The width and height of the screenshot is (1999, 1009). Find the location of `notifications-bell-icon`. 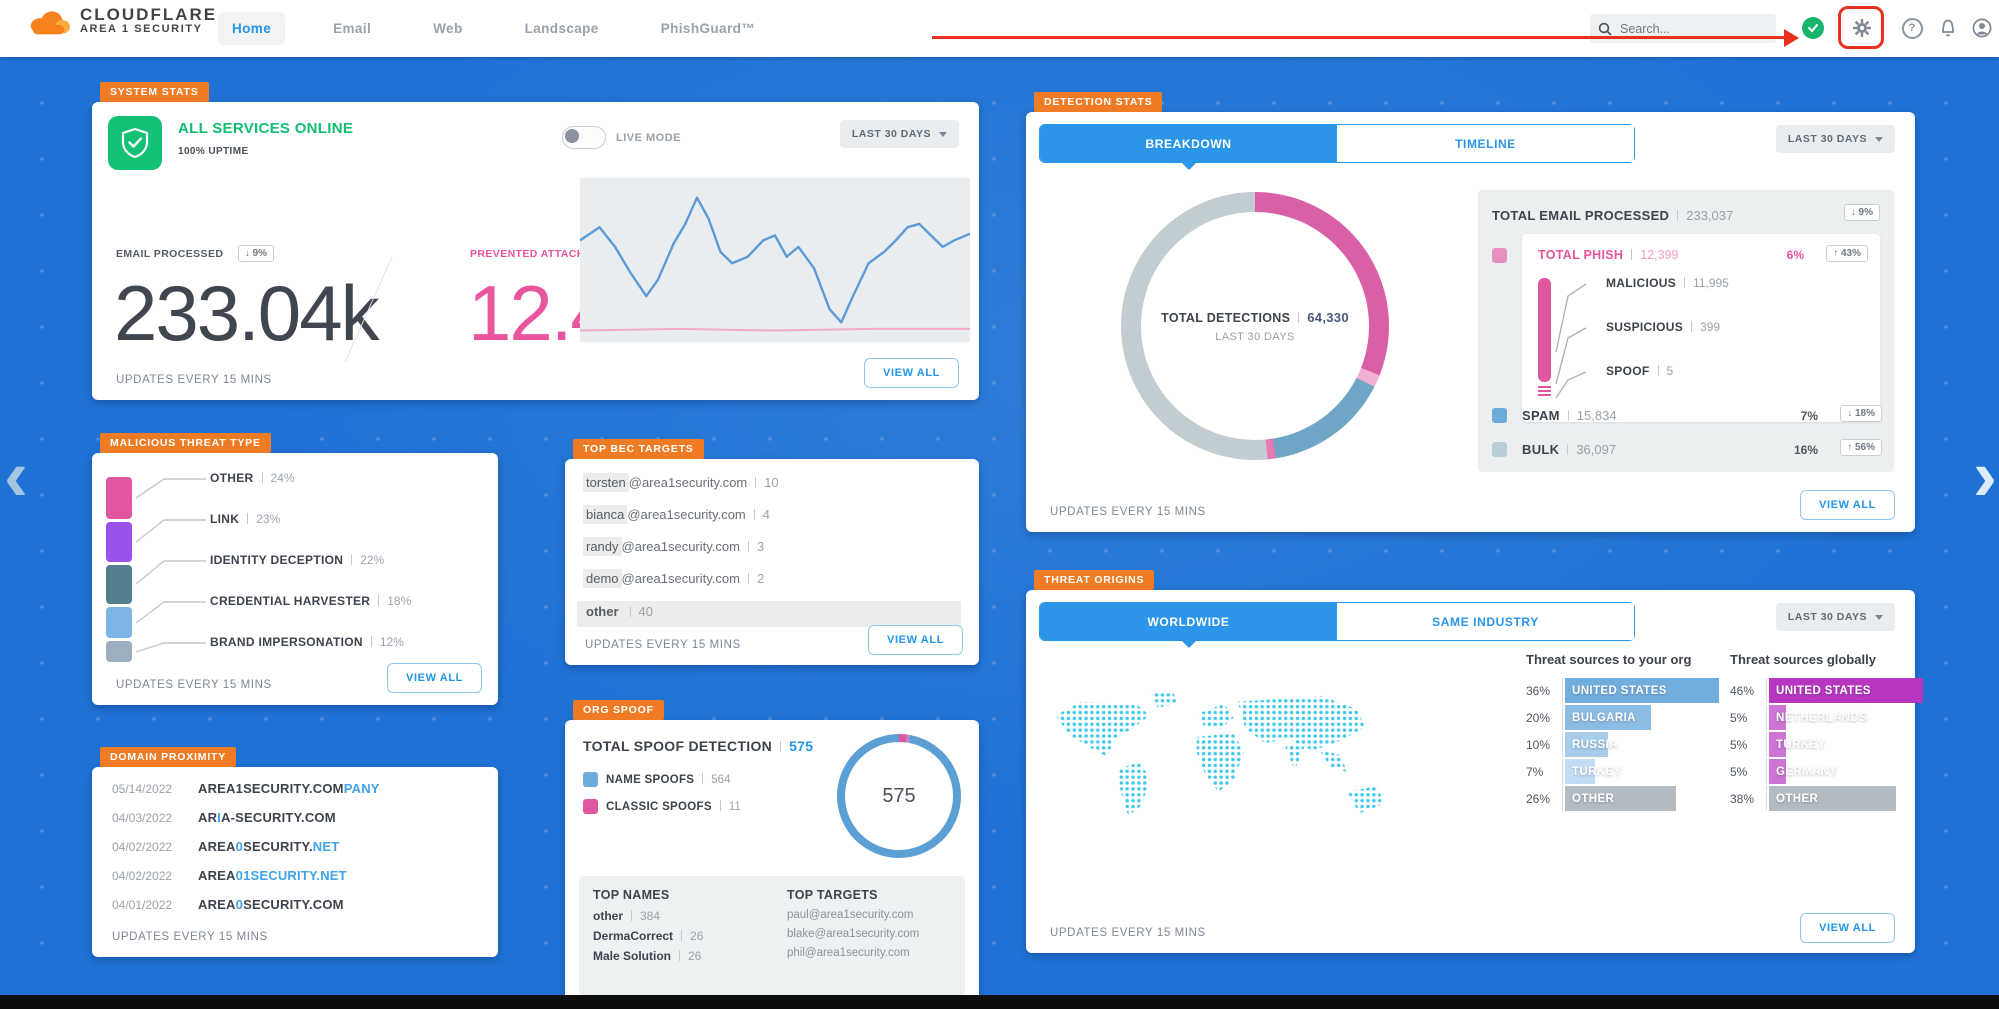

notifications-bell-icon is located at coordinates (1948, 28).